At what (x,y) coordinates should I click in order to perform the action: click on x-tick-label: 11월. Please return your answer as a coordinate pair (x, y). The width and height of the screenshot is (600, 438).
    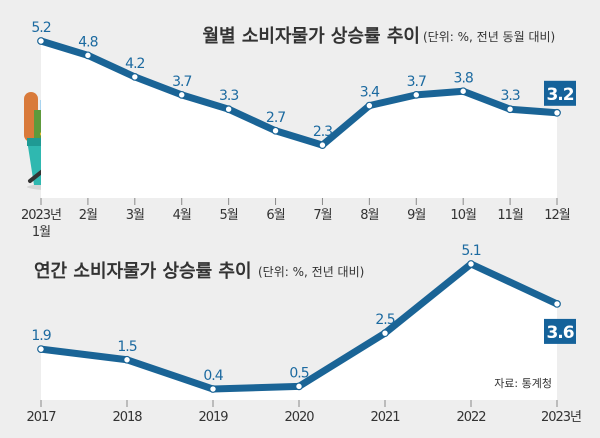
    Looking at the image, I should click on (510, 215).